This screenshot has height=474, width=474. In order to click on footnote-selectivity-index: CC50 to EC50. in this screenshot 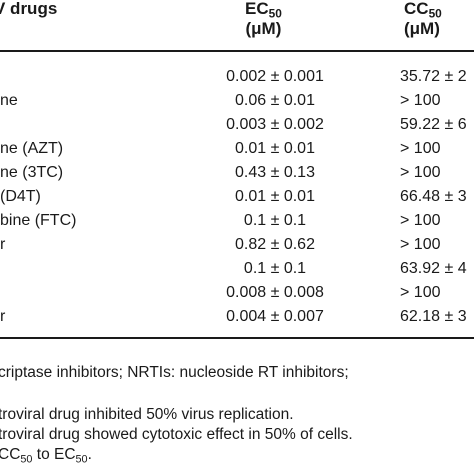, I will do `click(46, 456)`.